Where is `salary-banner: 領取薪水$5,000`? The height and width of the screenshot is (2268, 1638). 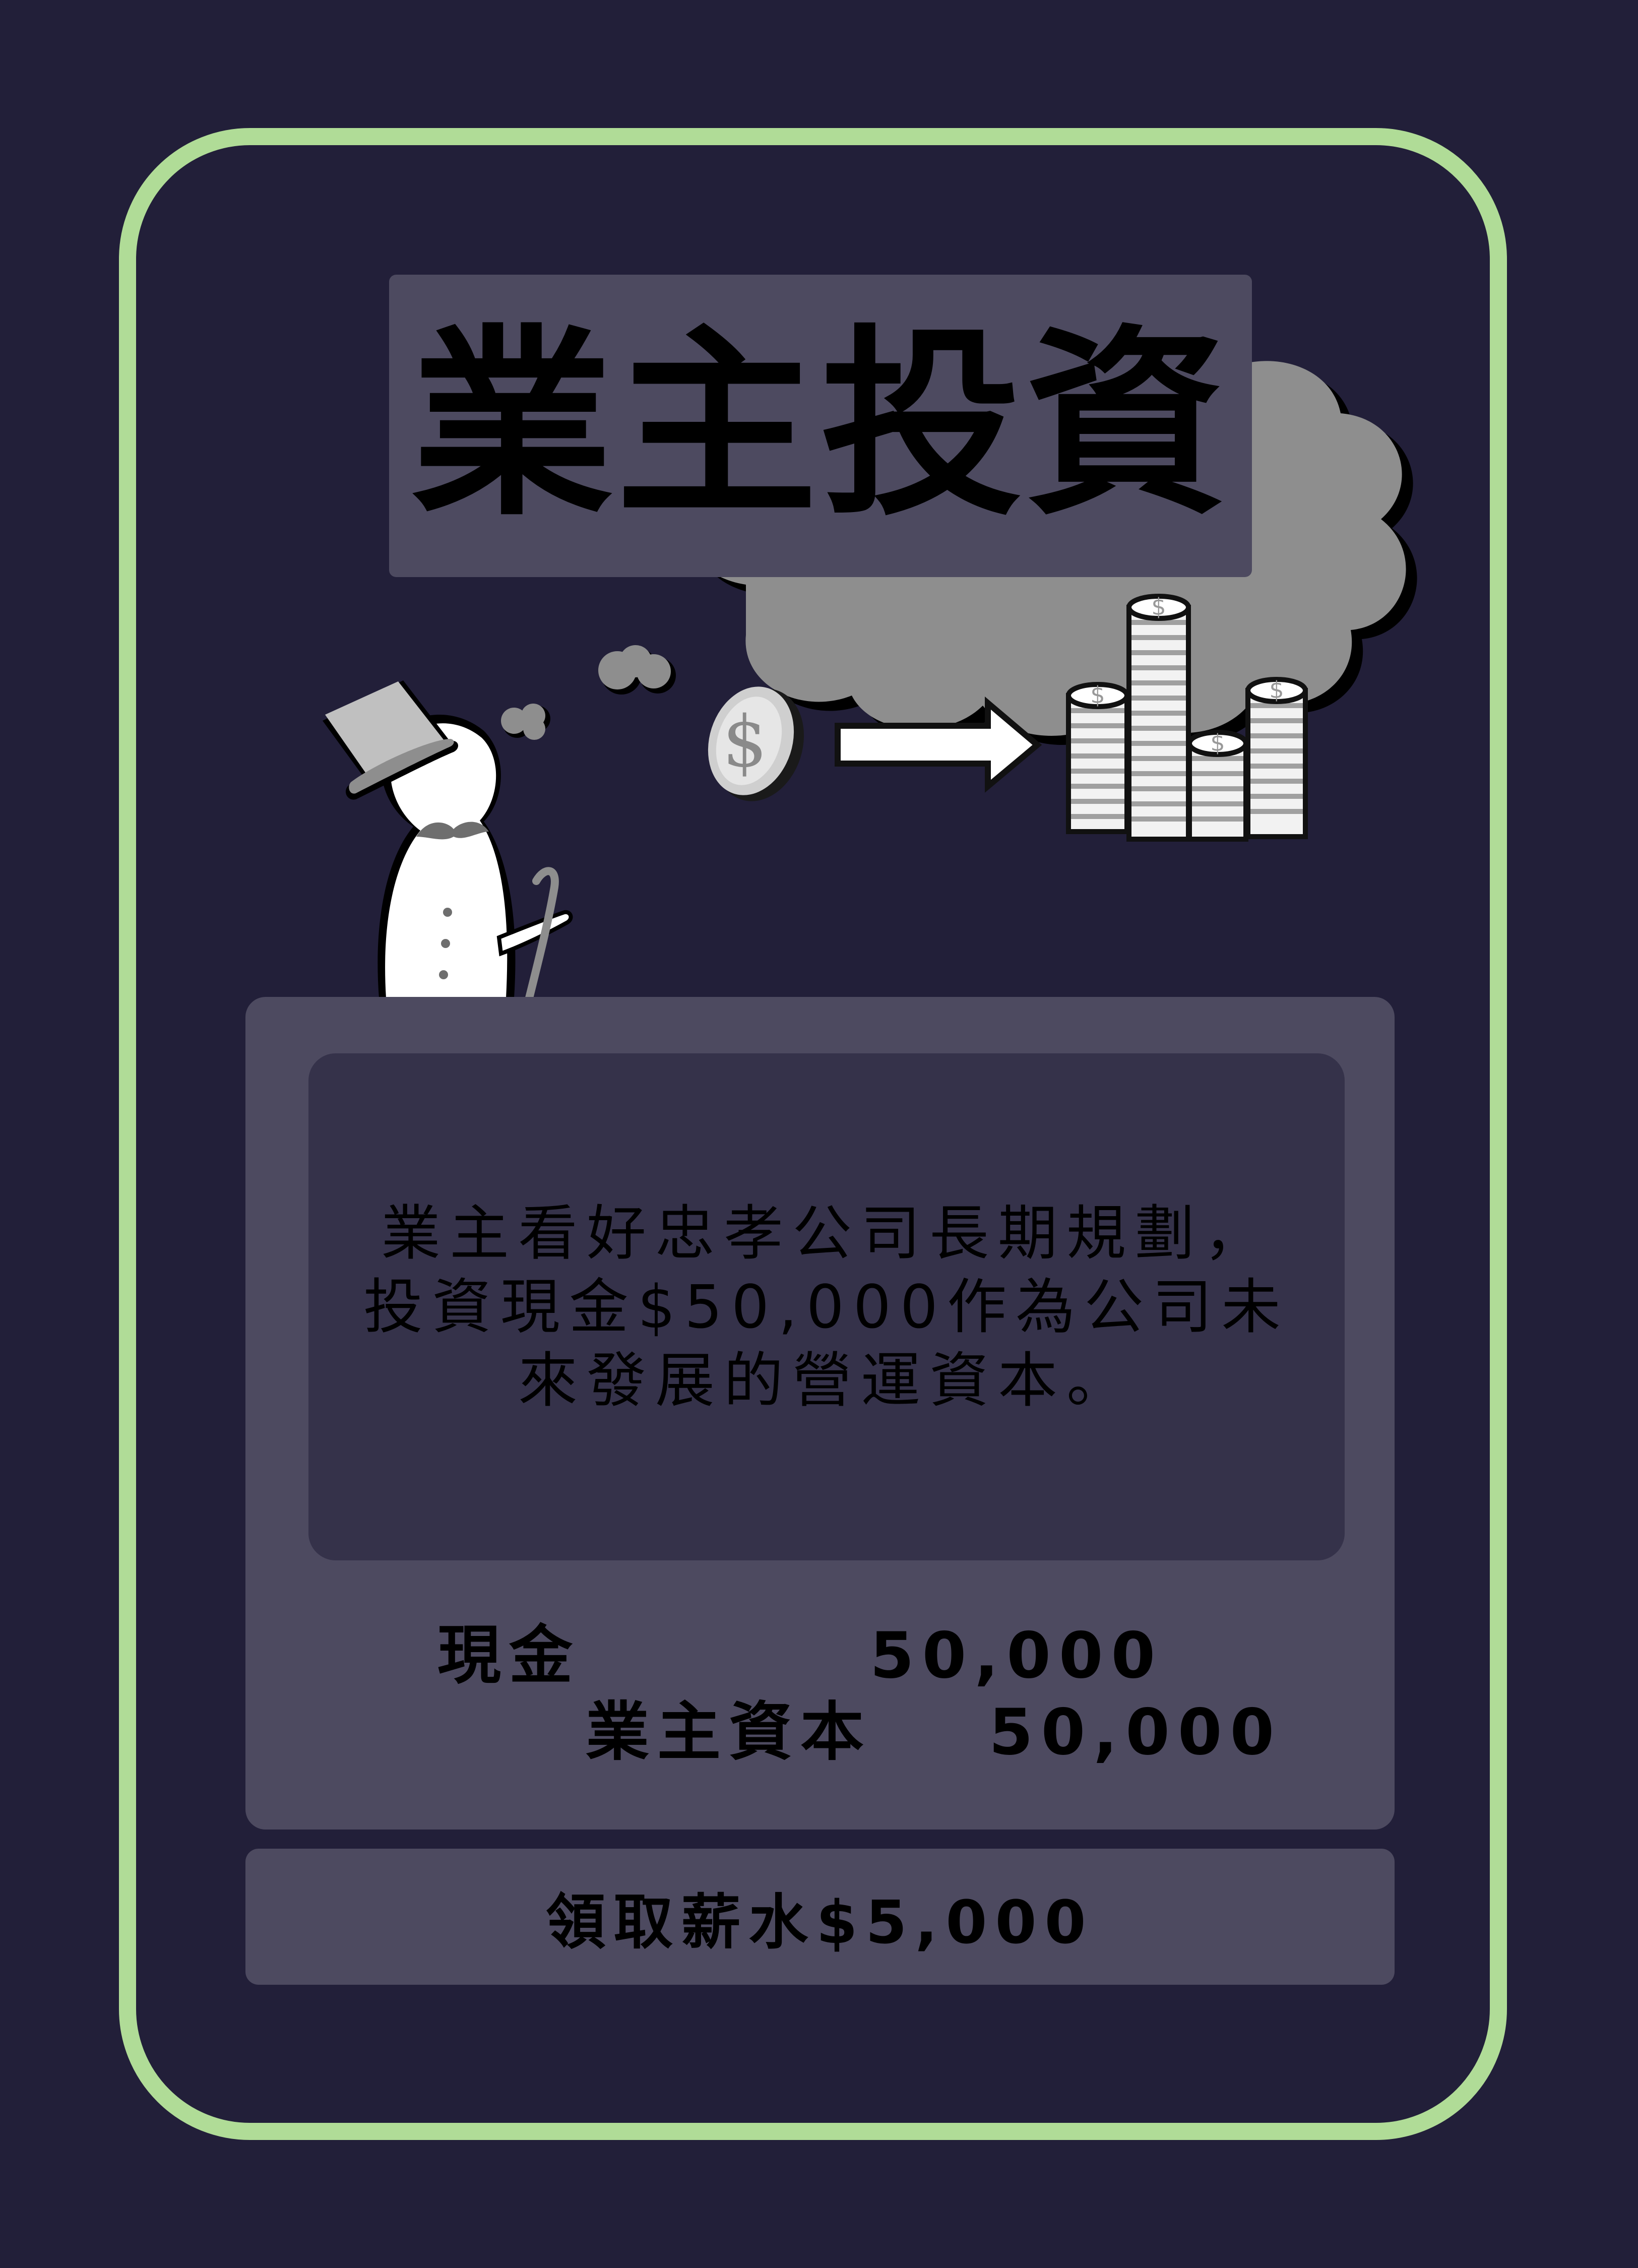 salary-banner: 領取薪水$5,000 is located at coordinates (820, 1917).